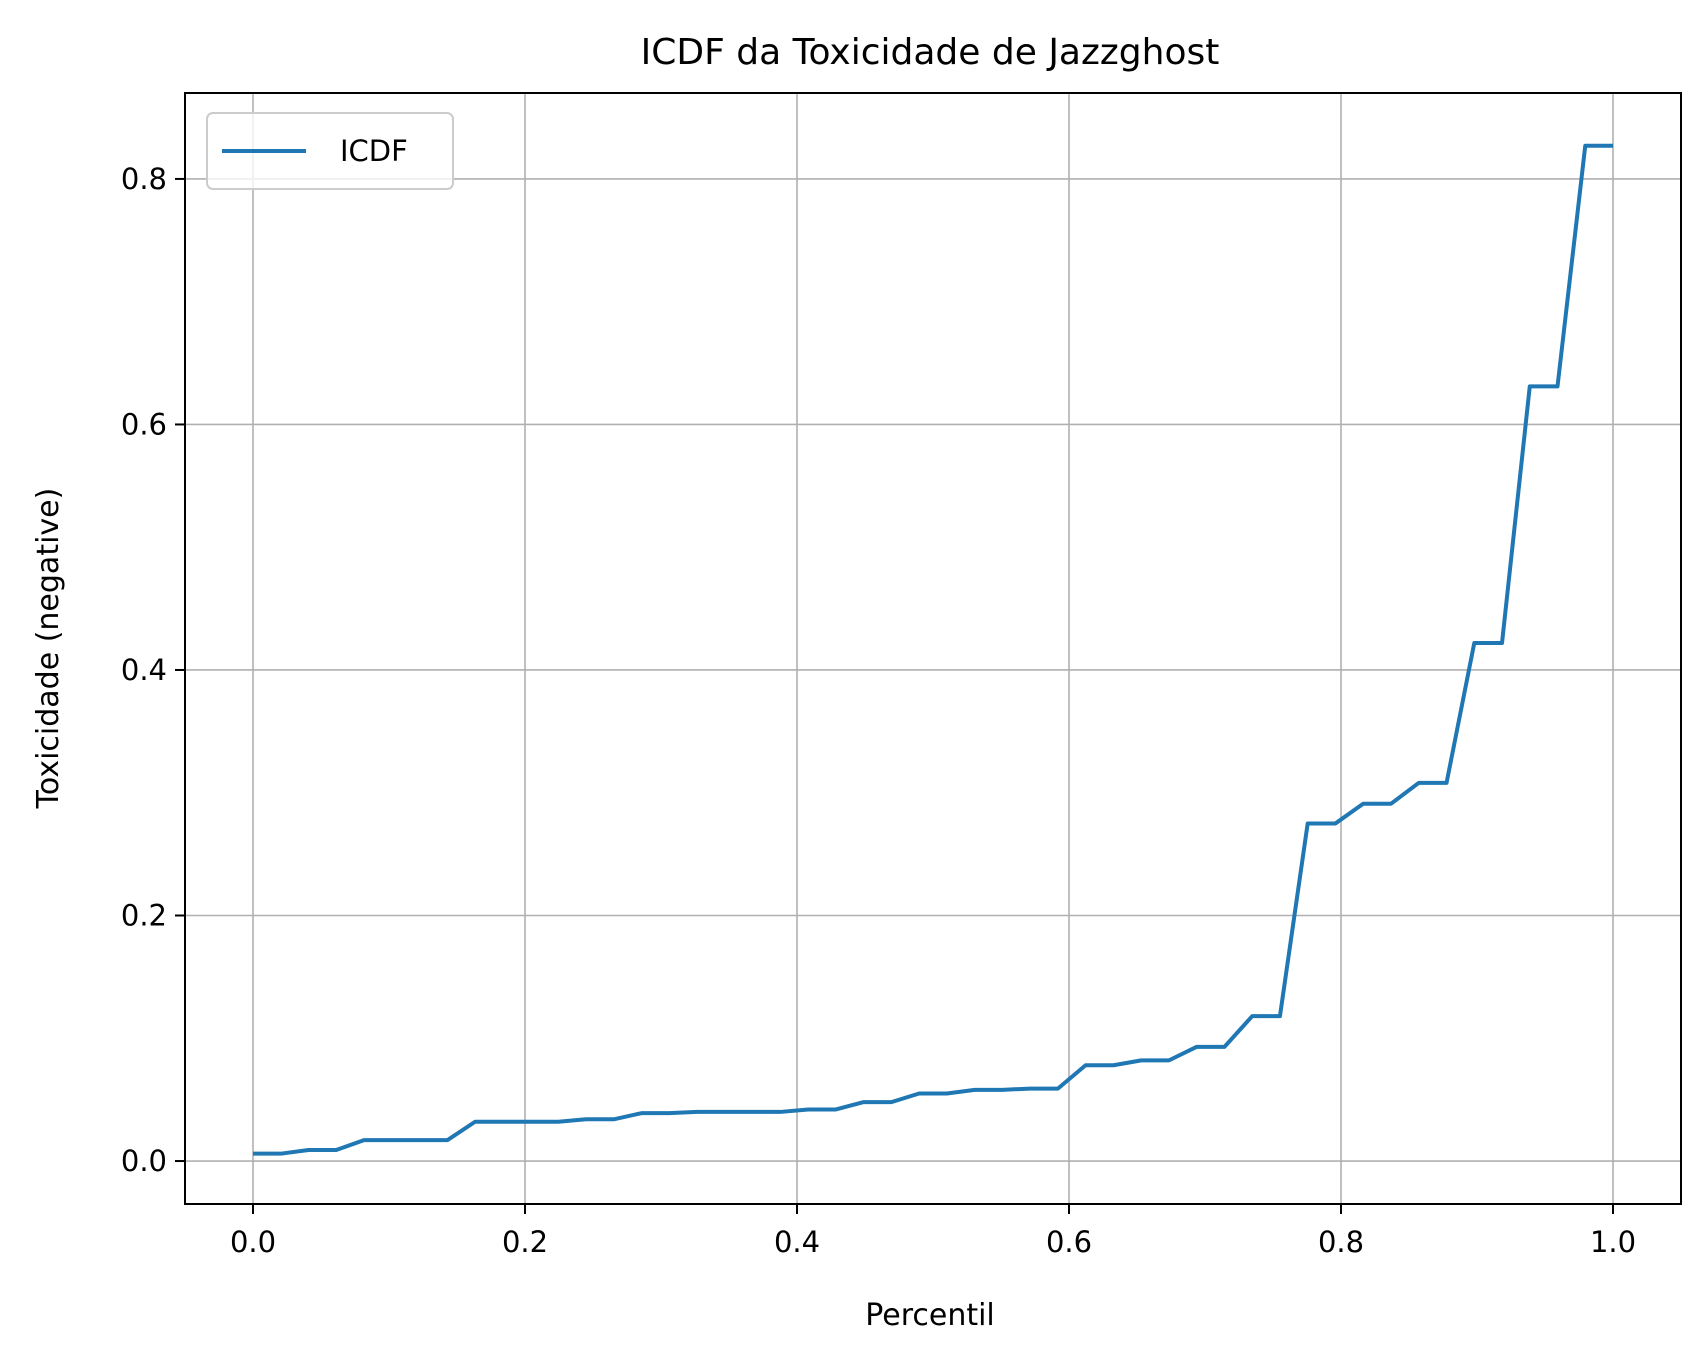 The height and width of the screenshot is (1361, 1702). Describe the element at coordinates (144, 916) in the screenshot. I see `y-tick-label: 0.2` at that location.